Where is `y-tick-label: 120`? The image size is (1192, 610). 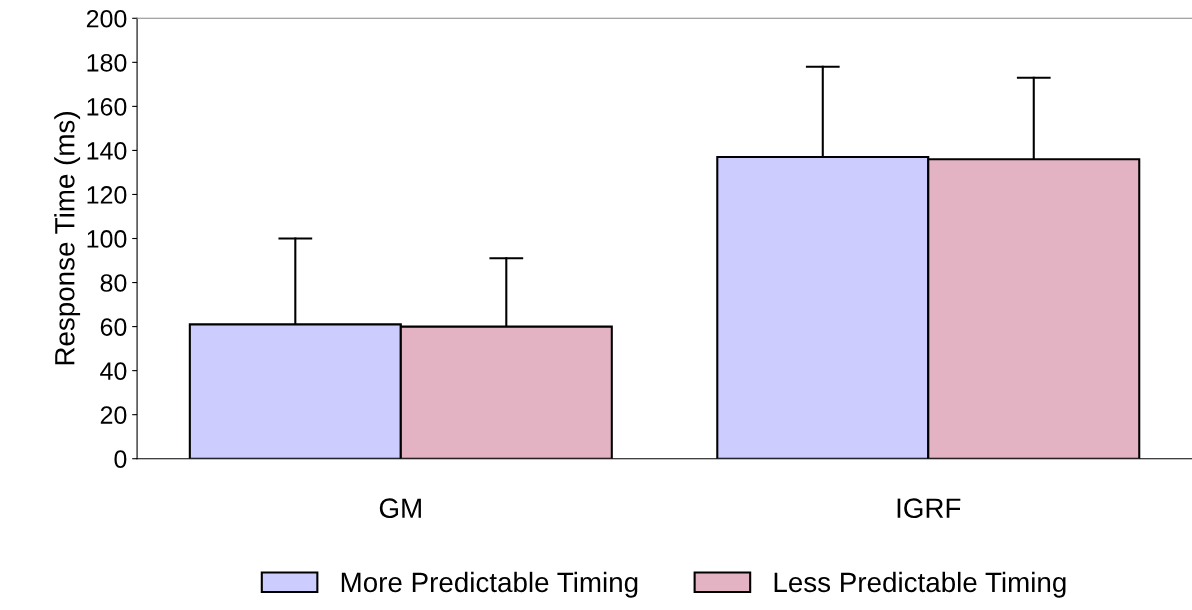 y-tick-label: 120 is located at coordinates (107, 195).